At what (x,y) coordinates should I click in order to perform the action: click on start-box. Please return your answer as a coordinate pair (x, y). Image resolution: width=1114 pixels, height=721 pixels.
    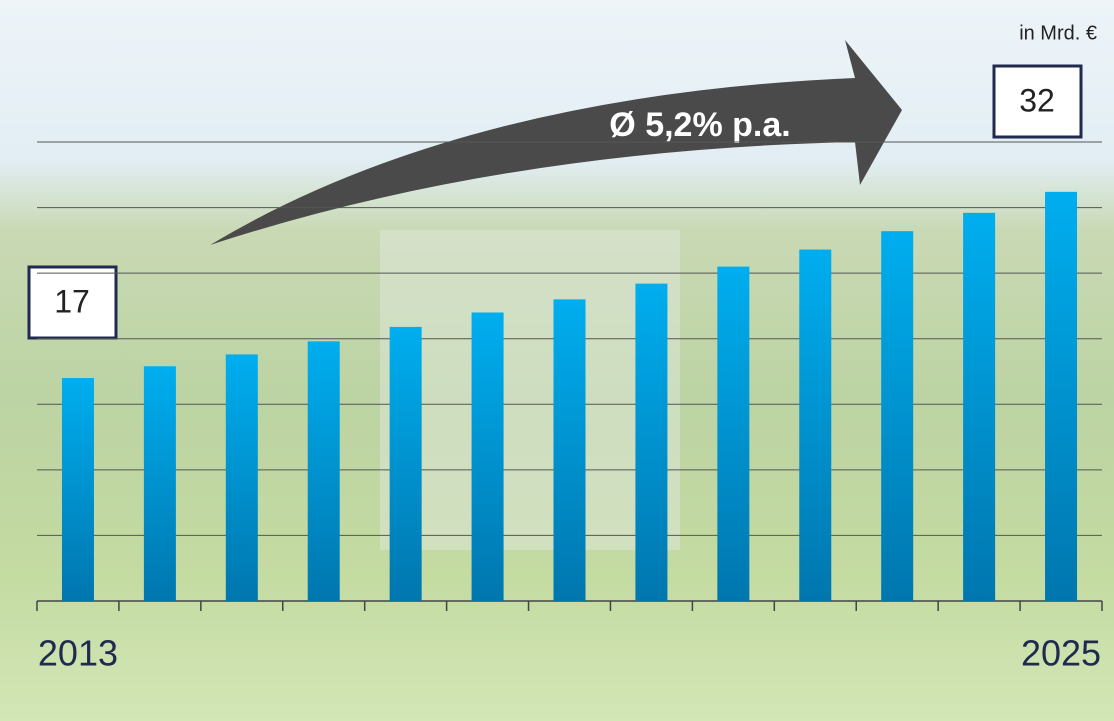
    Looking at the image, I should click on (72, 302).